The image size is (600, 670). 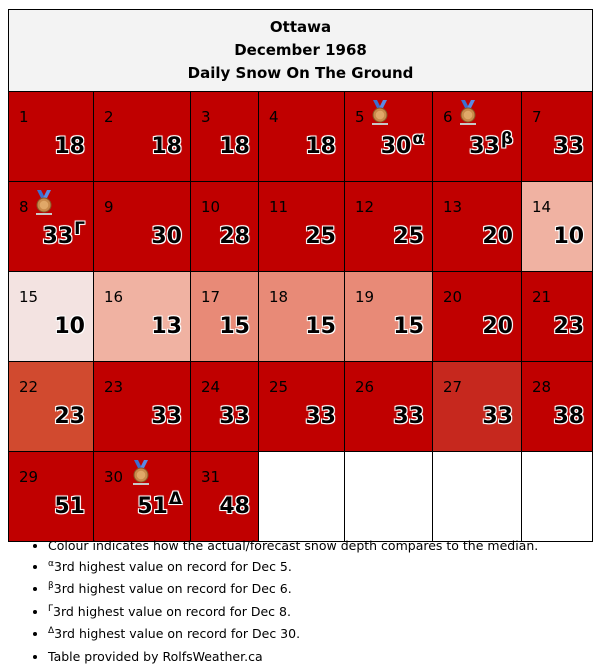 I want to click on day-cell: 4 18, so click(x=301, y=136).